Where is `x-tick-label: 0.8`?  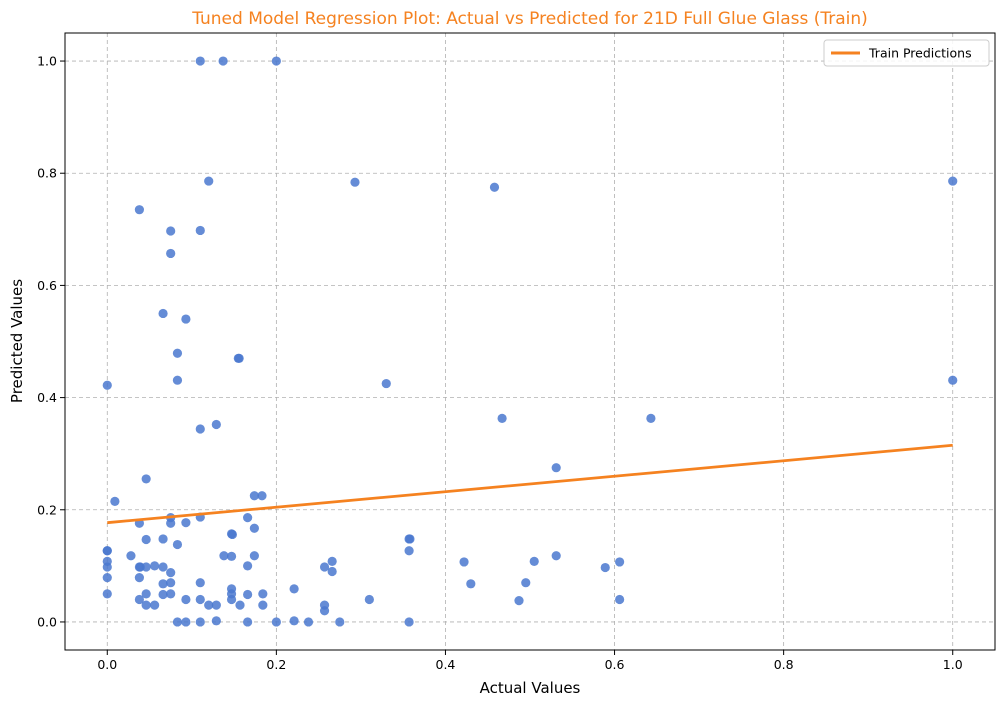
x-tick-label: 0.8 is located at coordinates (784, 664).